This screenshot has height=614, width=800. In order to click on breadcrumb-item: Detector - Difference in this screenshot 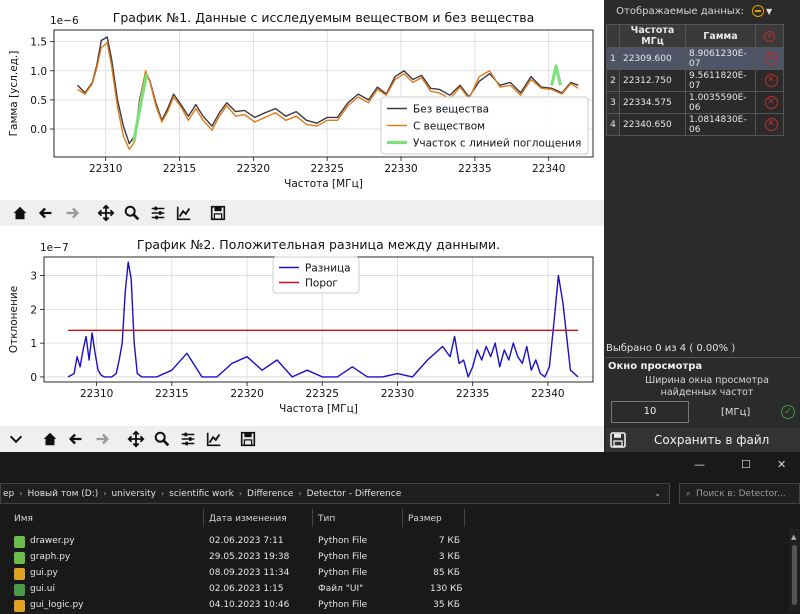, I will do `click(354, 493)`.